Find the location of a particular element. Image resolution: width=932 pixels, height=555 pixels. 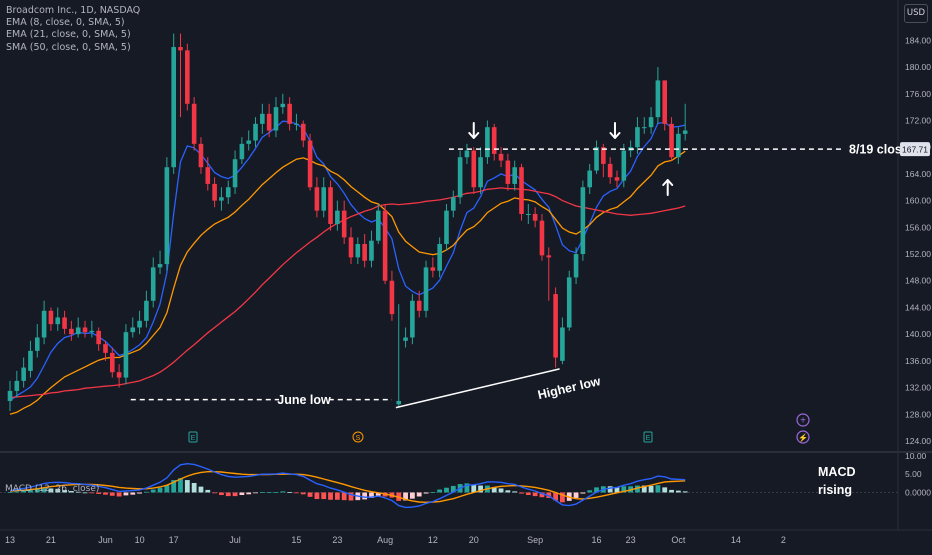

x-tick-label: 10 is located at coordinates (140, 540).